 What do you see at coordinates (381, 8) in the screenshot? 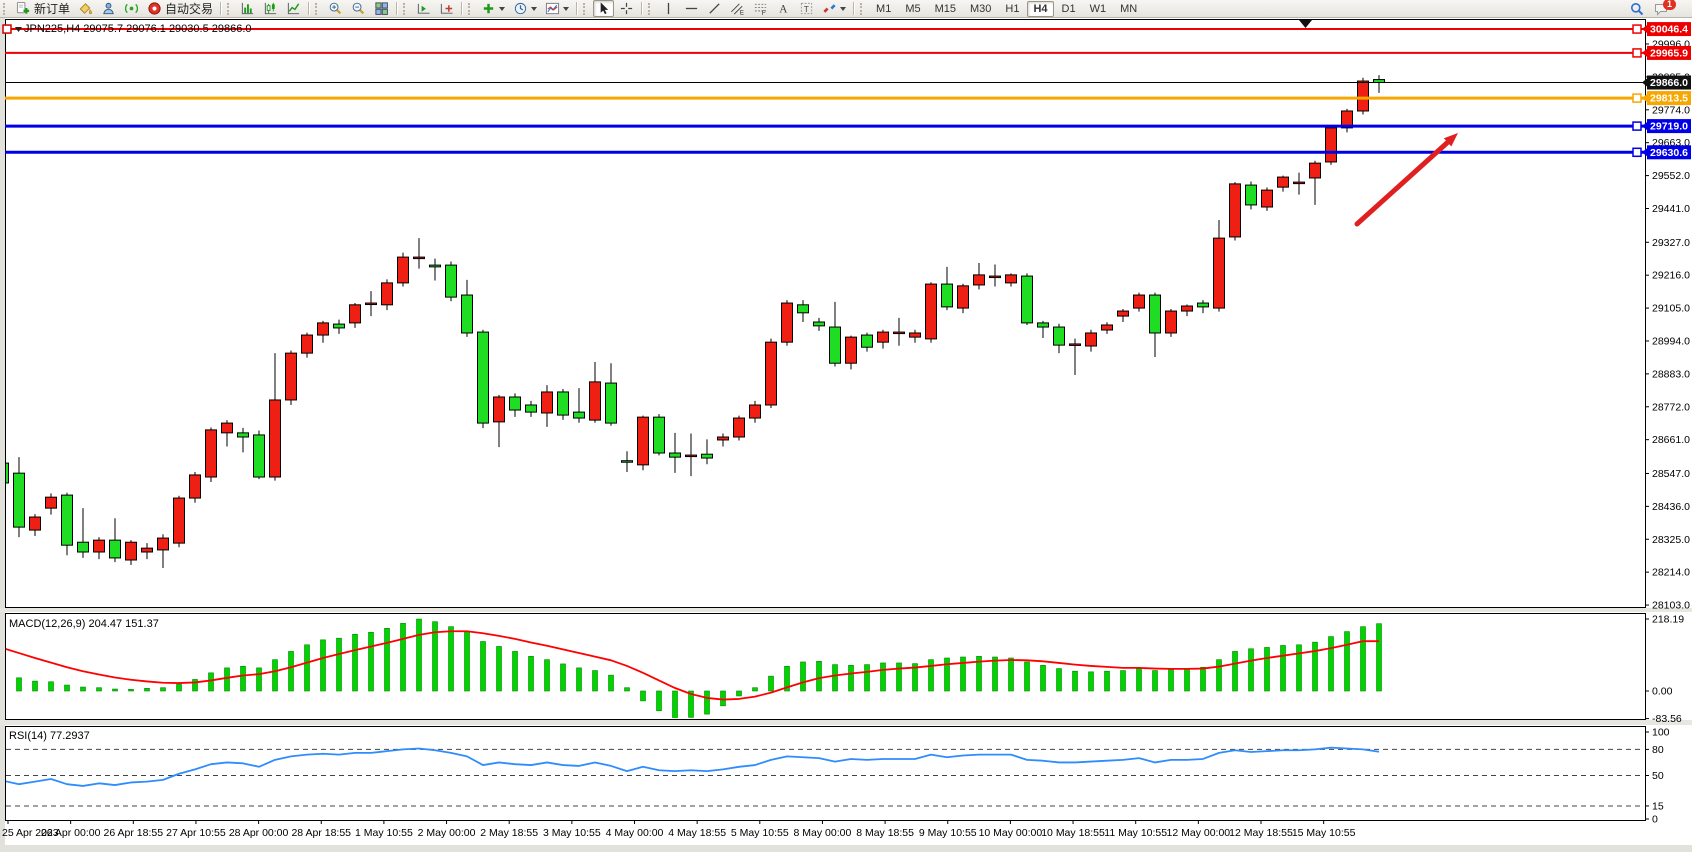
I see `tile-windows-button` at bounding box center [381, 8].